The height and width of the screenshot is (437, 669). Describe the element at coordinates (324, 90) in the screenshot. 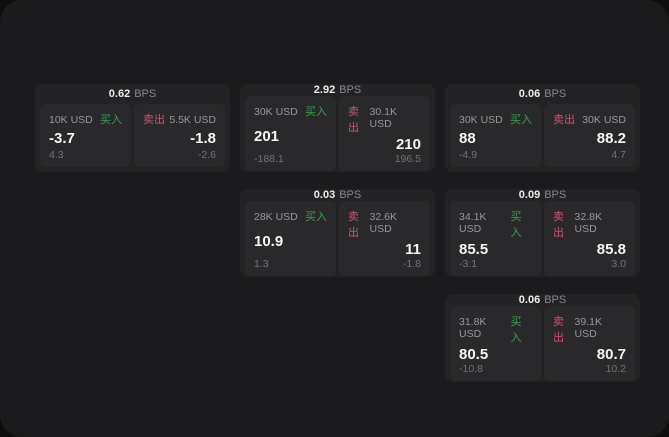

I see `bps-value: 2.92` at that location.